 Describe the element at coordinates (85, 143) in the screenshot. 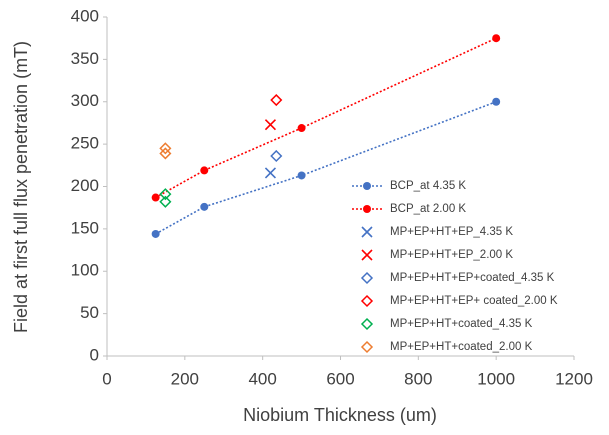

I see `y-tick-label: 250` at that location.